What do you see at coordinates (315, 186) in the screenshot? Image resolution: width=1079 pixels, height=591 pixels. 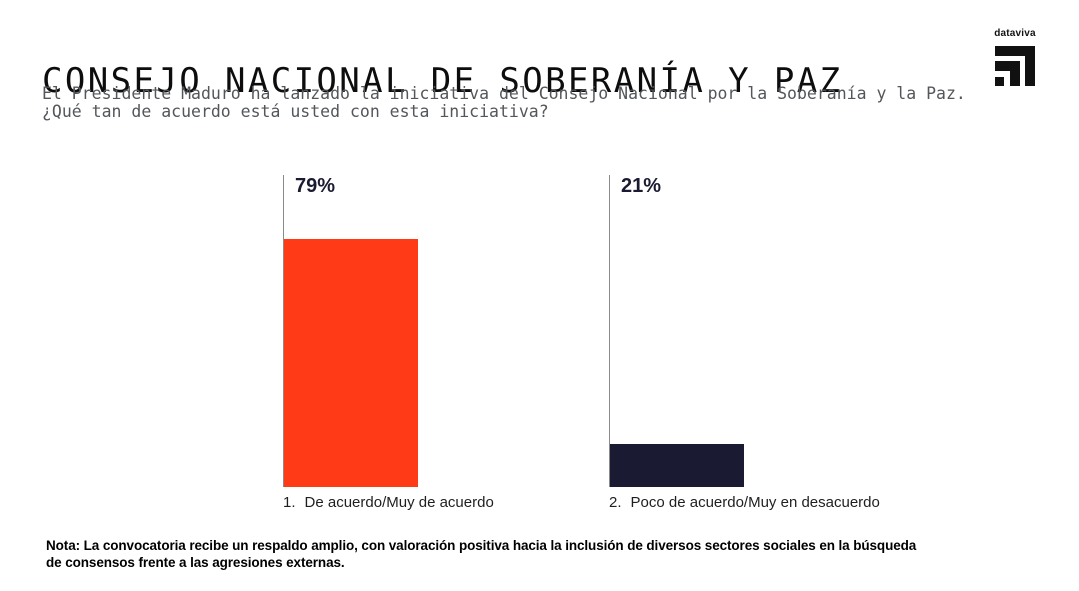 I see `value-label: 79%` at bounding box center [315, 186].